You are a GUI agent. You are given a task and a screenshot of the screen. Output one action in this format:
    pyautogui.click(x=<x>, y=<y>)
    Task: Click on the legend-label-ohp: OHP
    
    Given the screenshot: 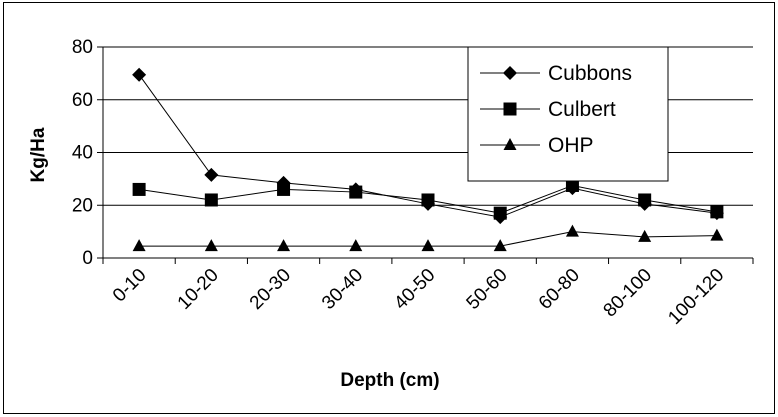 What is the action you would take?
    pyautogui.click(x=571, y=145)
    